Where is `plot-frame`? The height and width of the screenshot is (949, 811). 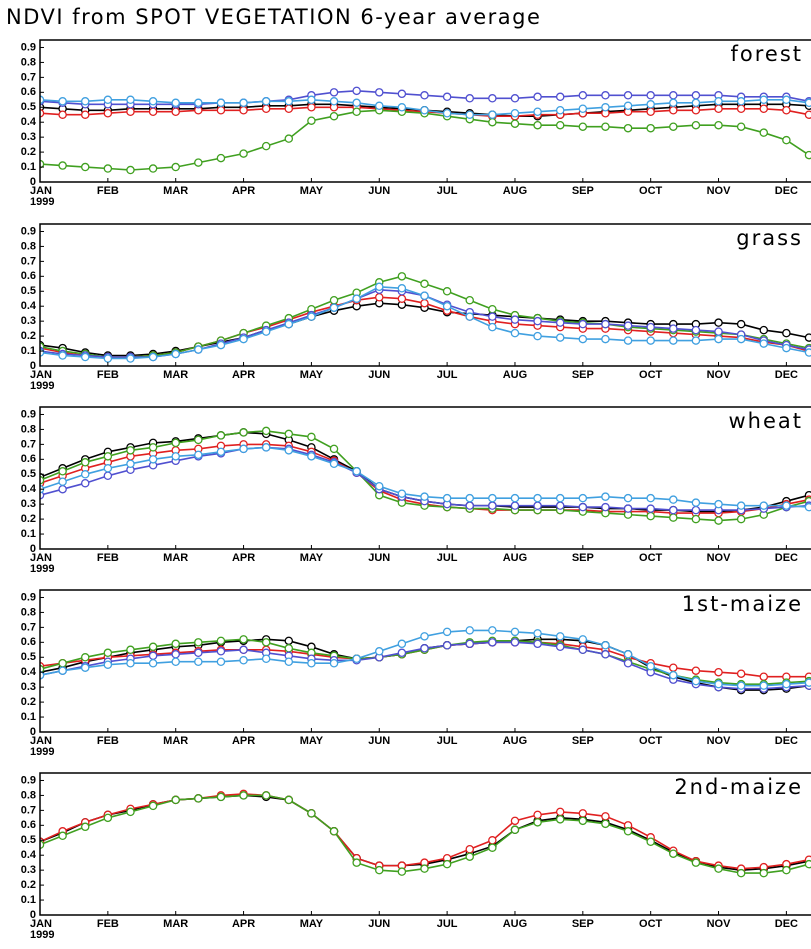
plot-frame is located at coordinates (425, 844).